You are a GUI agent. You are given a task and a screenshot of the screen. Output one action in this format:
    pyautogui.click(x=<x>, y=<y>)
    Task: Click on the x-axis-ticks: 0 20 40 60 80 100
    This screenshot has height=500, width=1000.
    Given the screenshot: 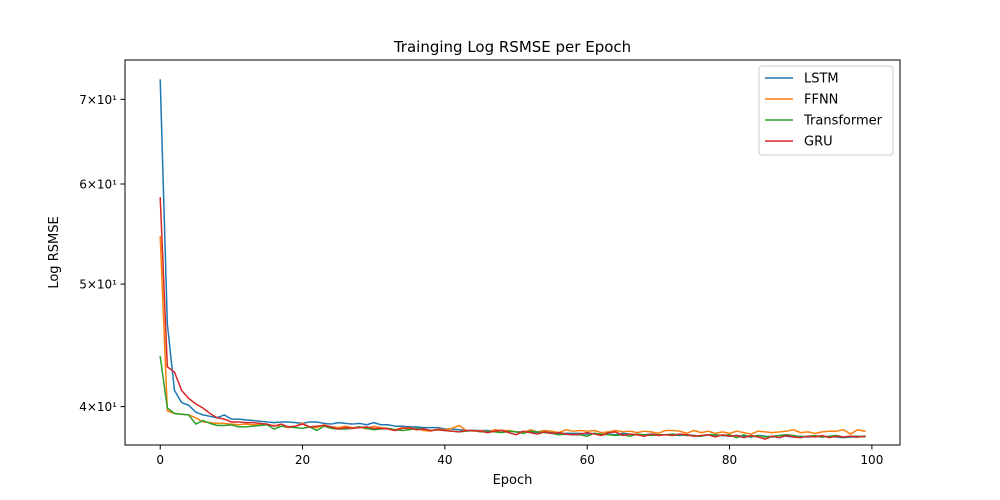 What is the action you would take?
    pyautogui.click(x=519, y=456)
    